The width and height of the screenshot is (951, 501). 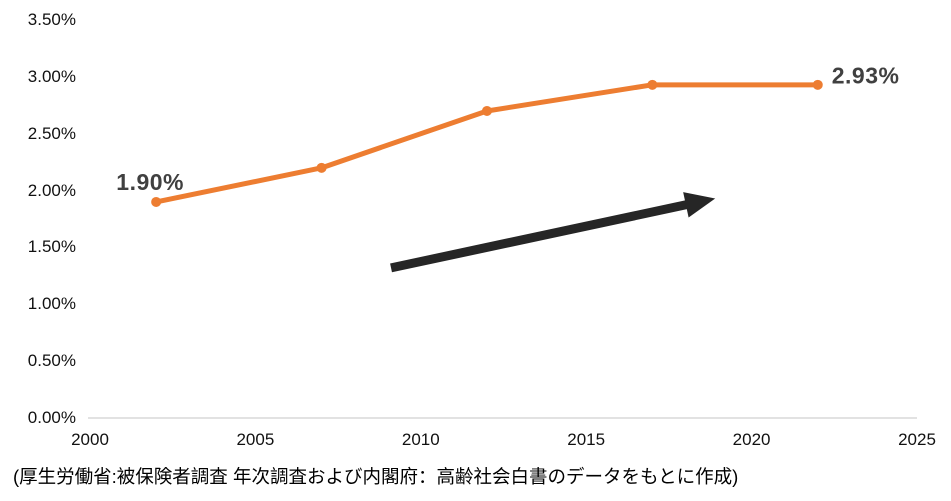 What do you see at coordinates (751, 439) in the screenshot?
I see `x-tick-label: 2020` at bounding box center [751, 439].